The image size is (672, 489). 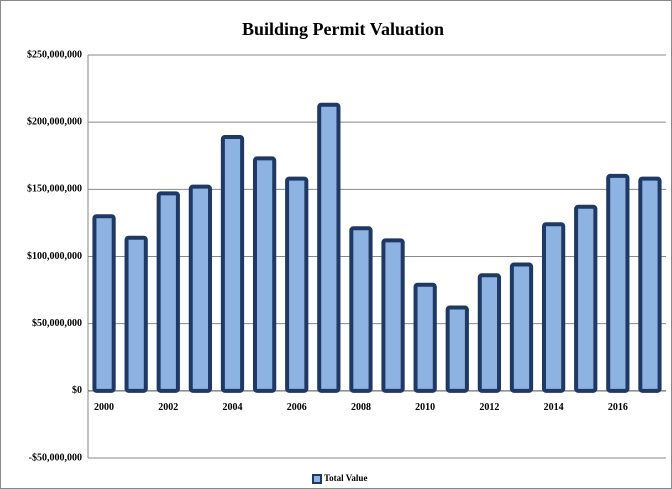 I want to click on x-tick-label: 2014, so click(x=554, y=407).